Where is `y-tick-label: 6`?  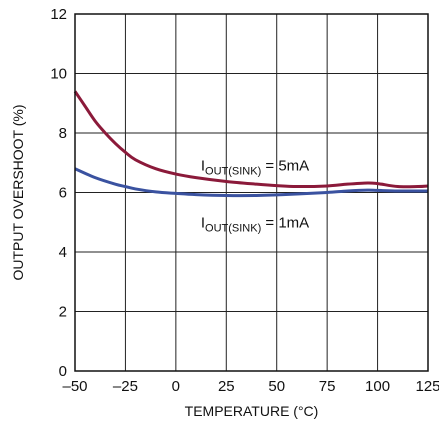 y-tick-label: 6 is located at coordinates (63, 193).